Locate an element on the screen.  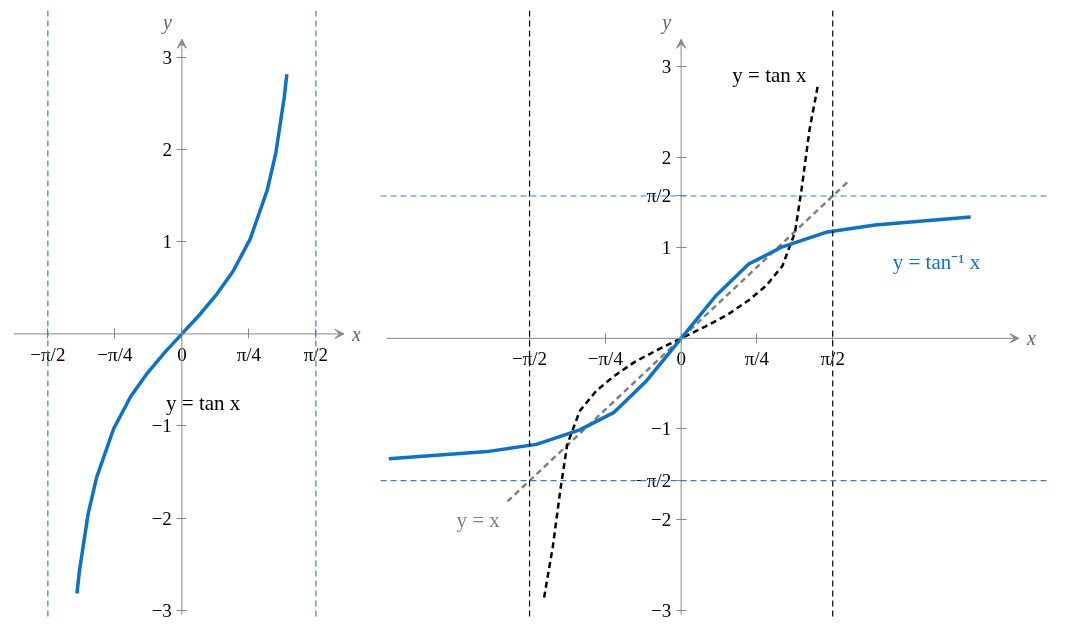
series-label: y = tan⁻¹ x is located at coordinates (936, 262).